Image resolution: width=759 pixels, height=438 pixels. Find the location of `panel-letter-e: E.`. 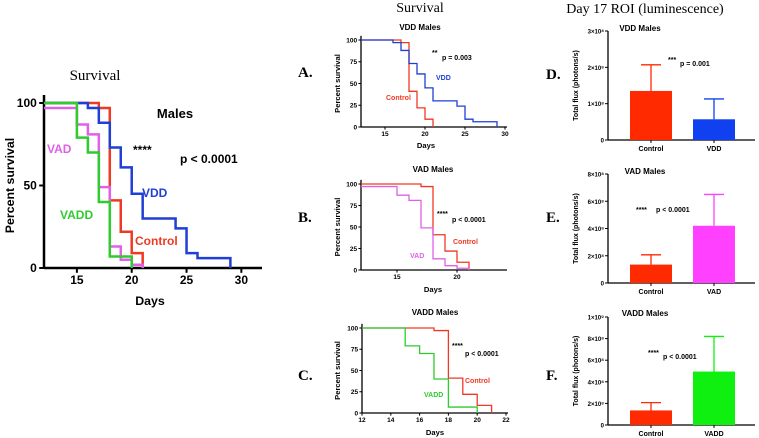

panel-letter-e: E. is located at coordinates (553, 218).